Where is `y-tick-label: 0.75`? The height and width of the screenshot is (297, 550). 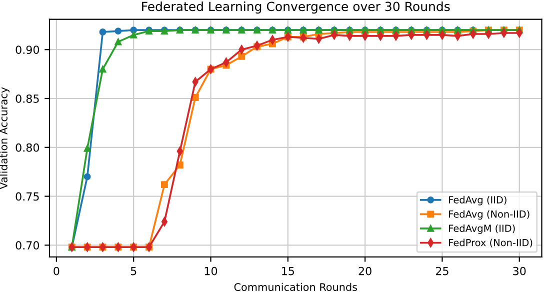
y-tick-label: 0.75 is located at coordinates (27, 196).